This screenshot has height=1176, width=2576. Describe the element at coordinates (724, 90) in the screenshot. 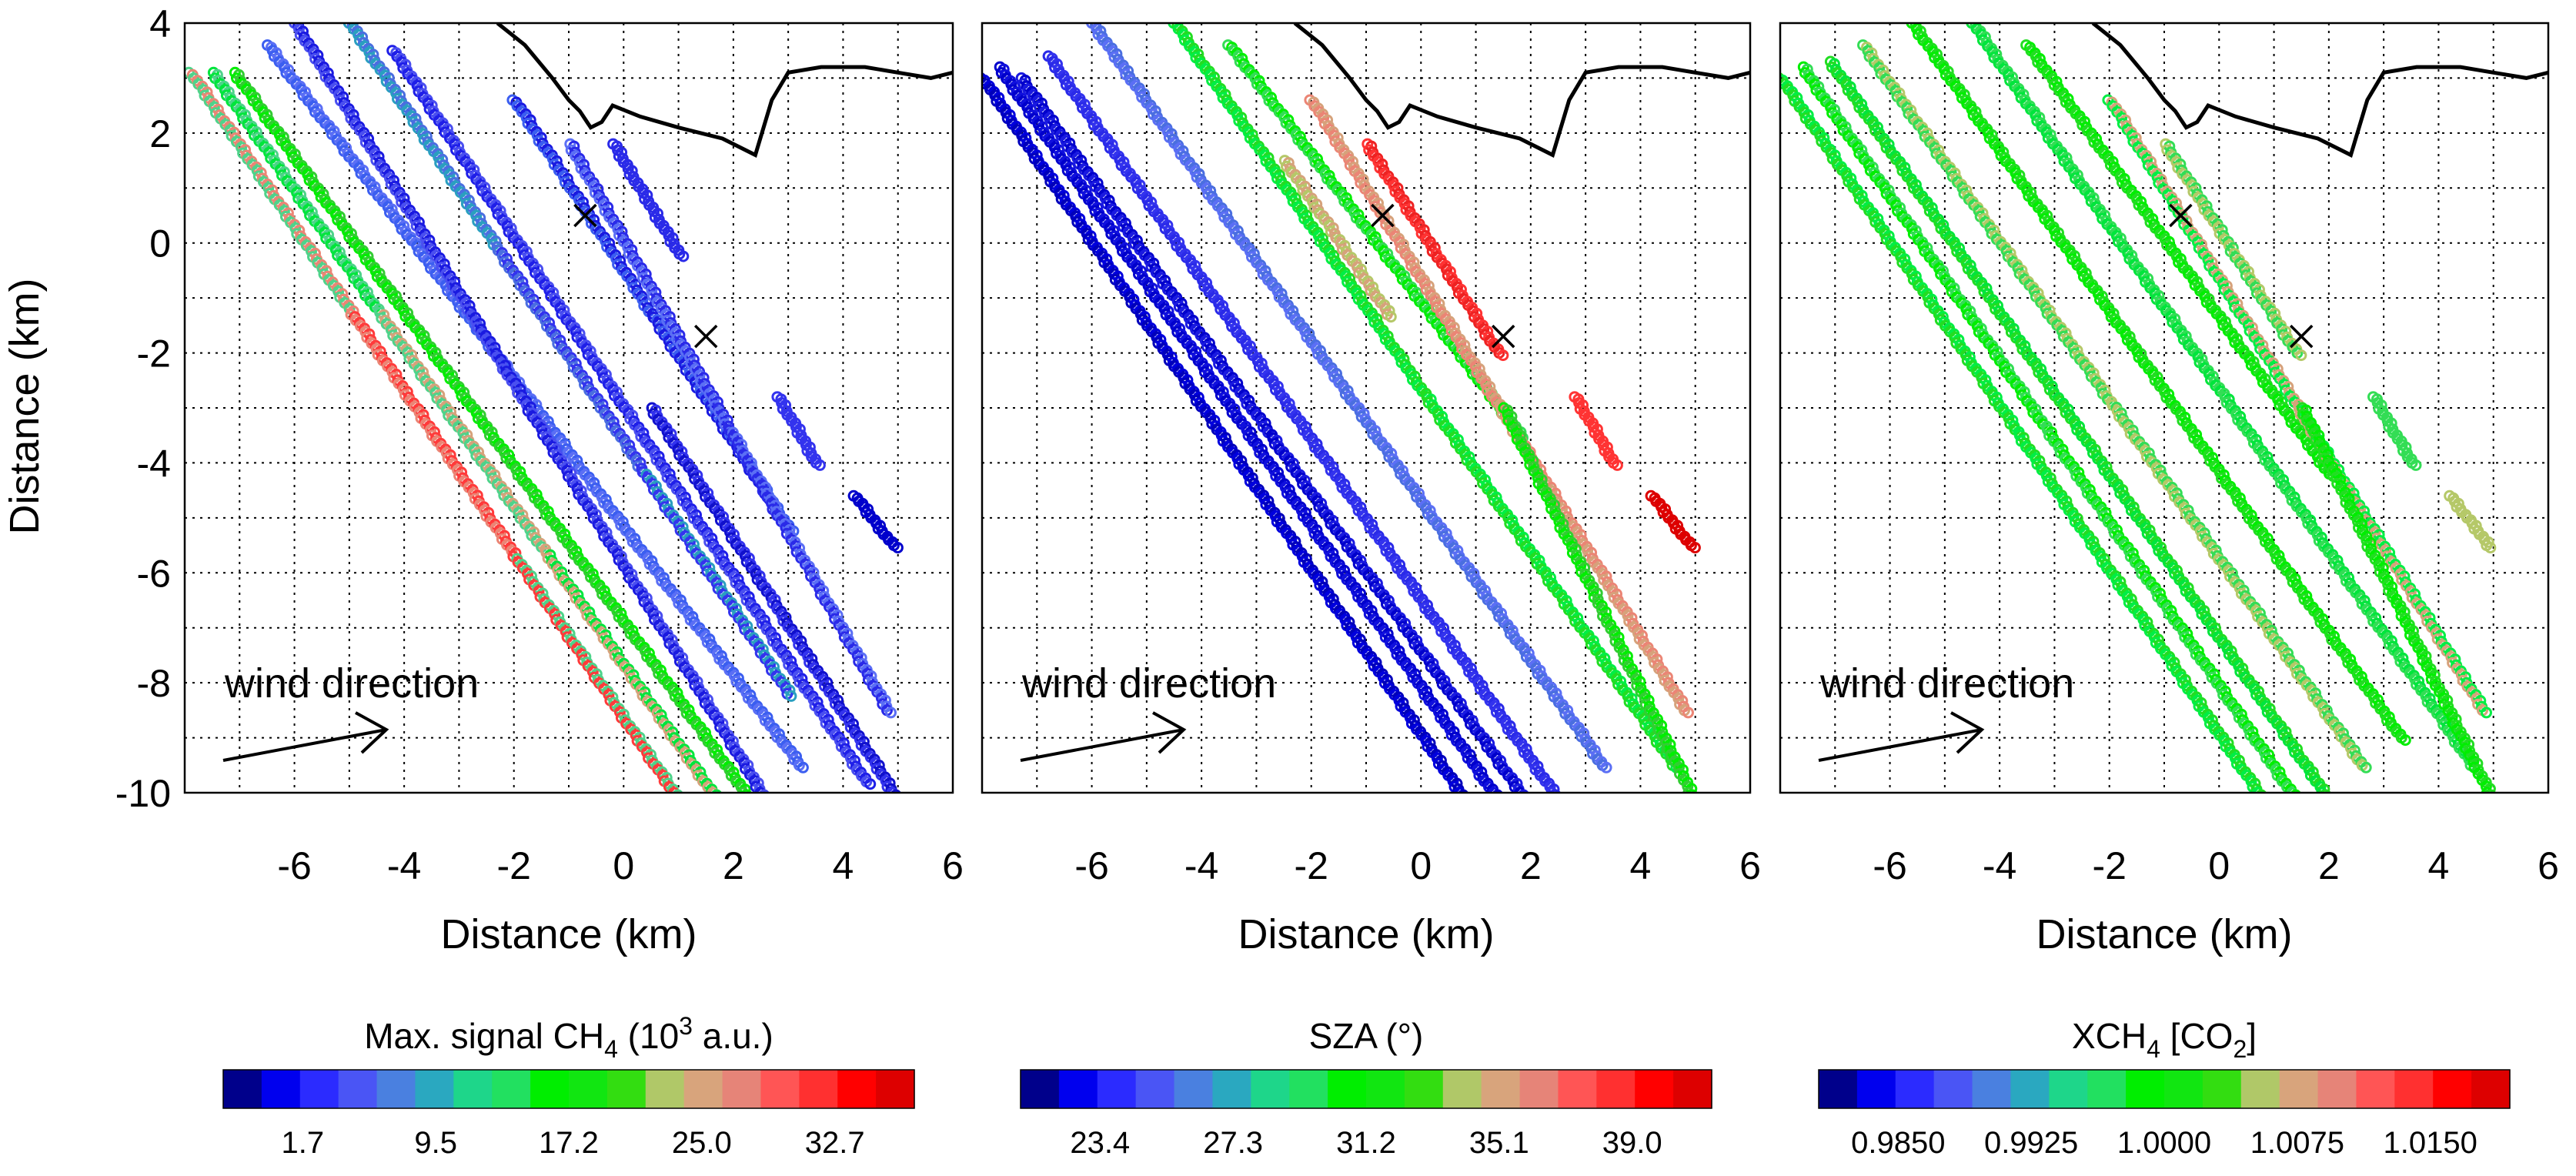

I see `coastline` at that location.